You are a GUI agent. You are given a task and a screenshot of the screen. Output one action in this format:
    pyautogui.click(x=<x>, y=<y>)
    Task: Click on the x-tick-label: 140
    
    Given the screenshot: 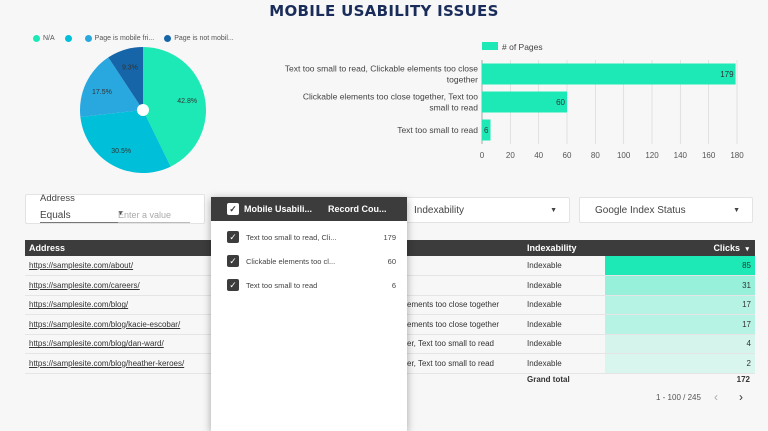 What is the action you would take?
    pyautogui.click(x=681, y=155)
    